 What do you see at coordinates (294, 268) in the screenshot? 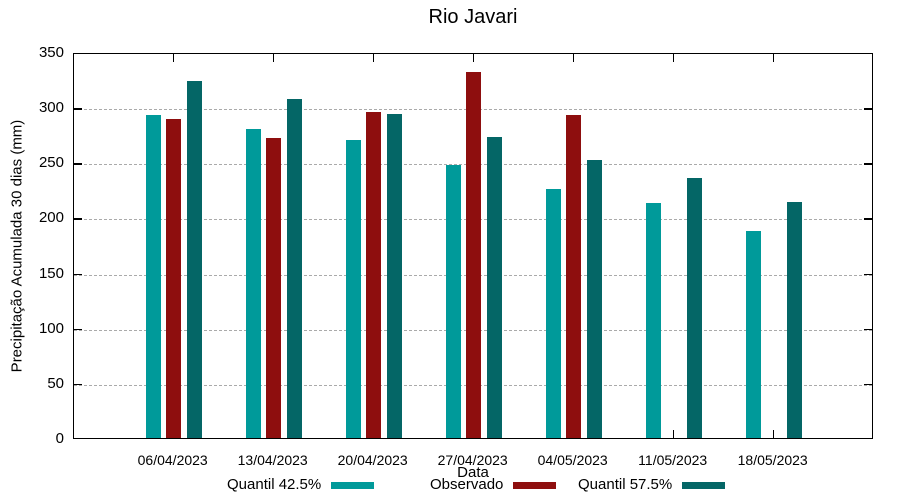
I see `bar-quantil-57-5--1` at bounding box center [294, 268].